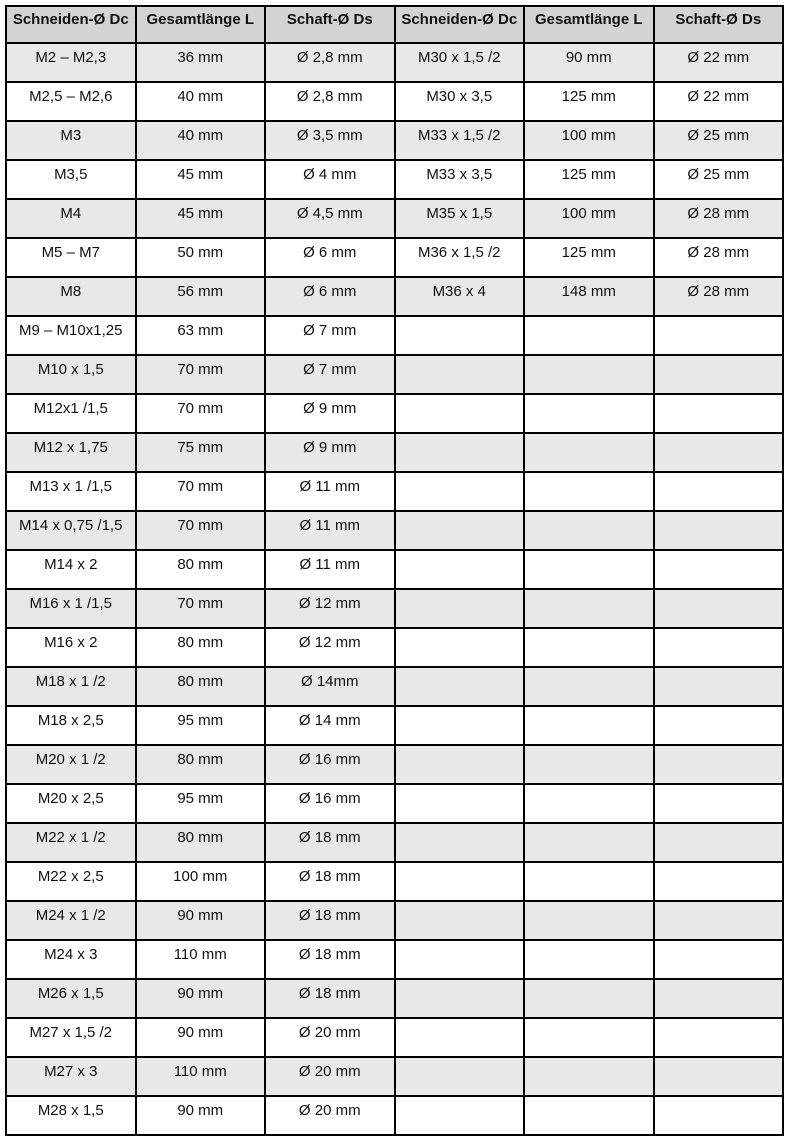  I want to click on cell-cutting-diameter: M30 x 1,5 /2, so click(459, 62).